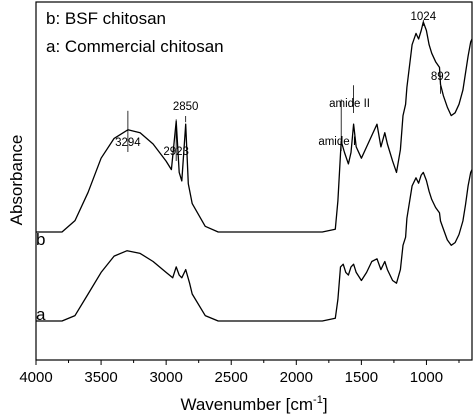 The height and width of the screenshot is (417, 474). I want to click on x-tick-label-1000: 1000, so click(426, 377).